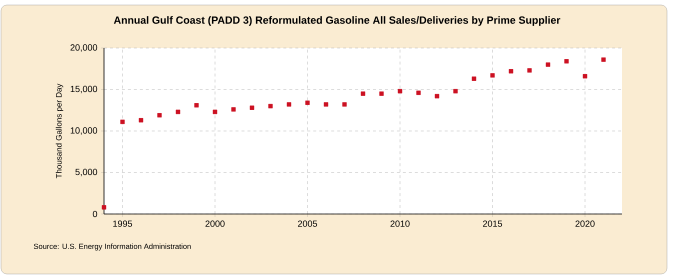  I want to click on x-tick-label: 2005, so click(308, 223).